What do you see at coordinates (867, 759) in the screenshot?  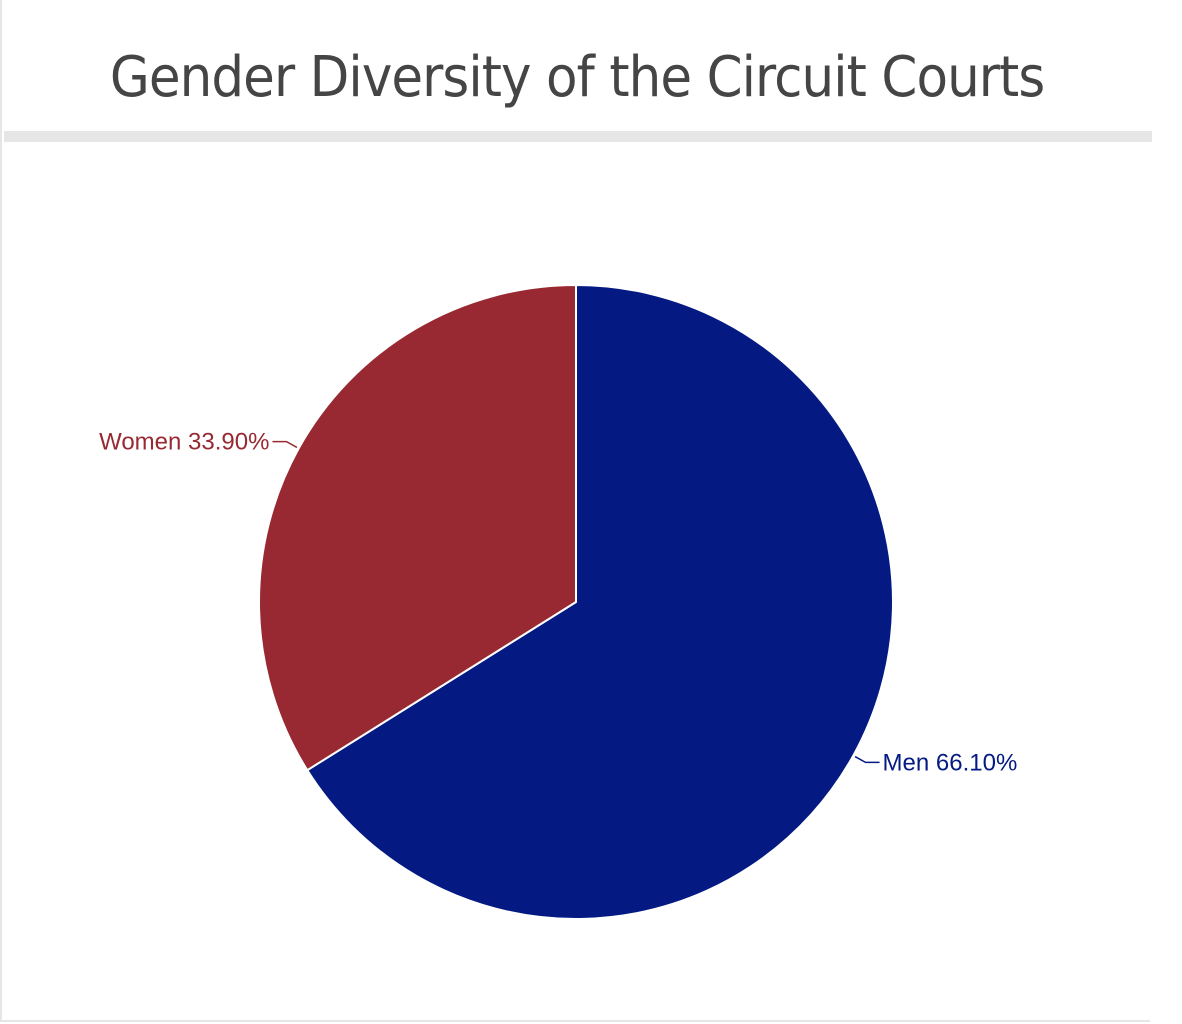 I see `leader-line-men` at bounding box center [867, 759].